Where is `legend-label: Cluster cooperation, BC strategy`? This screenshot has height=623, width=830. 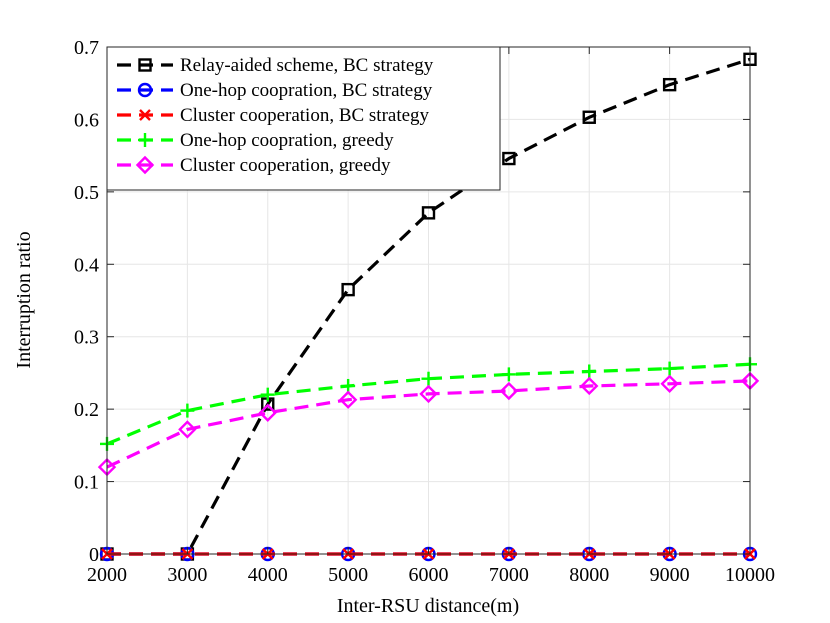 legend-label: Cluster cooperation, BC strategy is located at coordinates (305, 115).